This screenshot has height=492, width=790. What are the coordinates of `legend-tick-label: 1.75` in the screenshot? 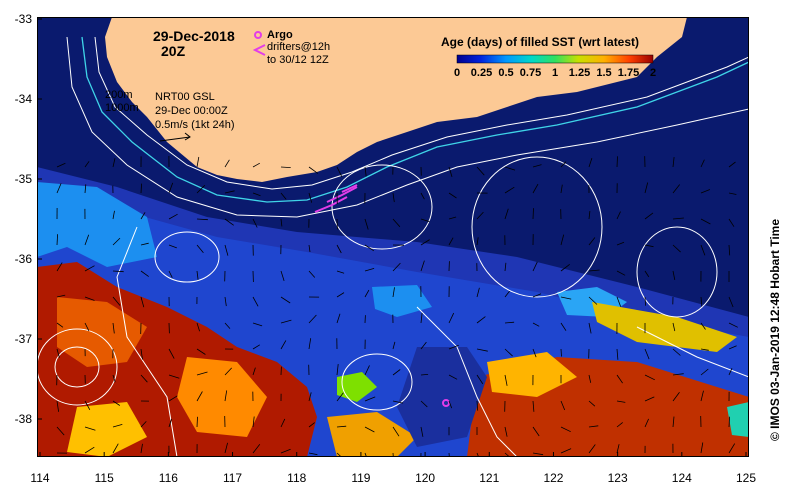 It's located at (628, 73).